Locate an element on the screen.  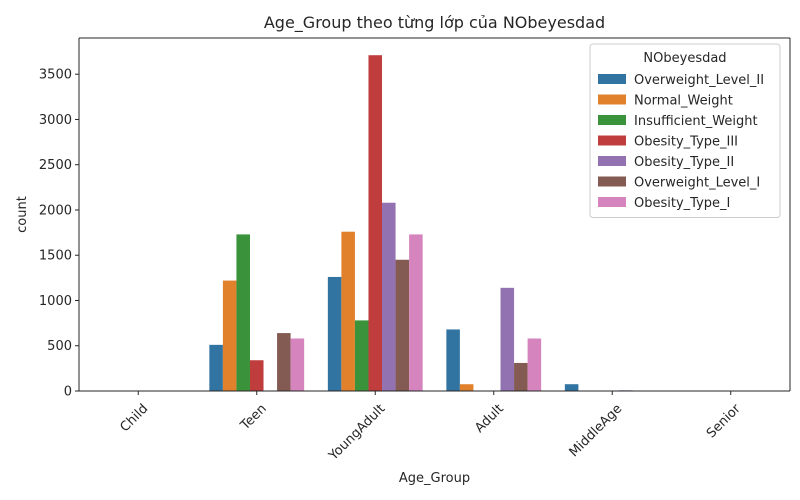
bar-overweight-level-i-adult is located at coordinates (521, 376).